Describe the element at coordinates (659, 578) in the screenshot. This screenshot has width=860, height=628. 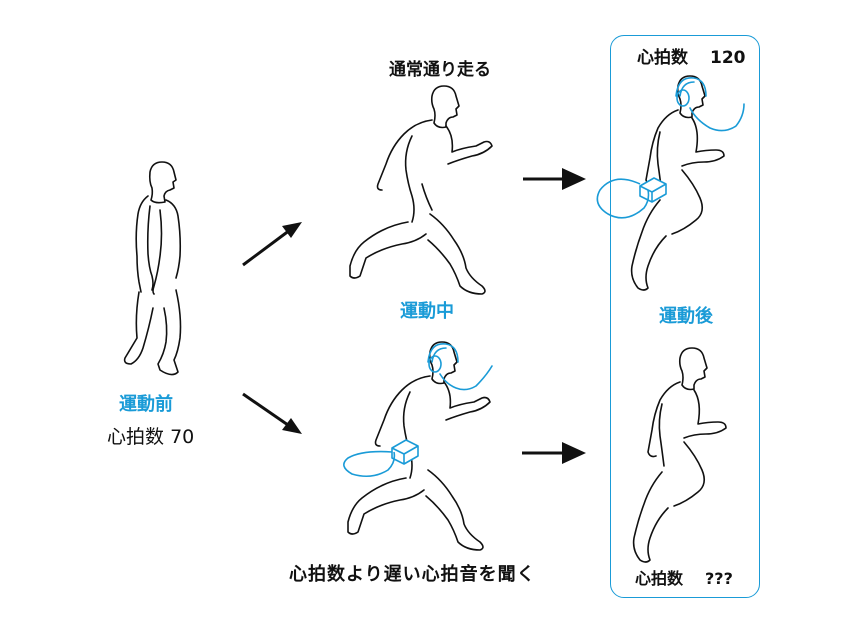
I see `heart-rate-bottom-label: 心拍数` at that location.